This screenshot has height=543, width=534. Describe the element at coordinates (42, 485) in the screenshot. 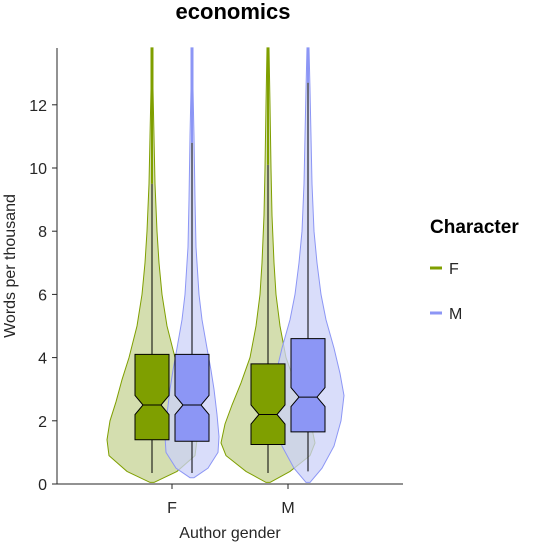

I see `y-tick-label-0: 0` at that location.